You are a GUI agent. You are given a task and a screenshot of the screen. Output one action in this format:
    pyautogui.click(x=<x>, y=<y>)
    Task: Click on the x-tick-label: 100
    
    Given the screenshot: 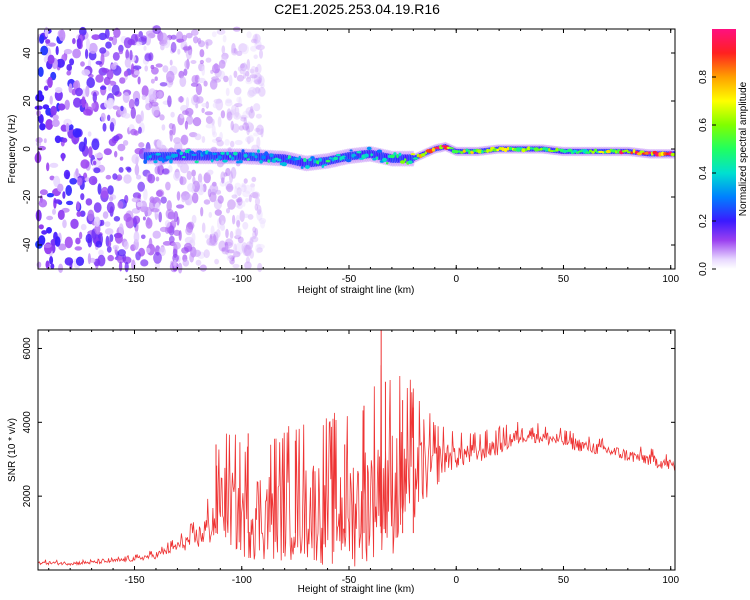 What is the action you would take?
    pyautogui.click(x=670, y=279)
    